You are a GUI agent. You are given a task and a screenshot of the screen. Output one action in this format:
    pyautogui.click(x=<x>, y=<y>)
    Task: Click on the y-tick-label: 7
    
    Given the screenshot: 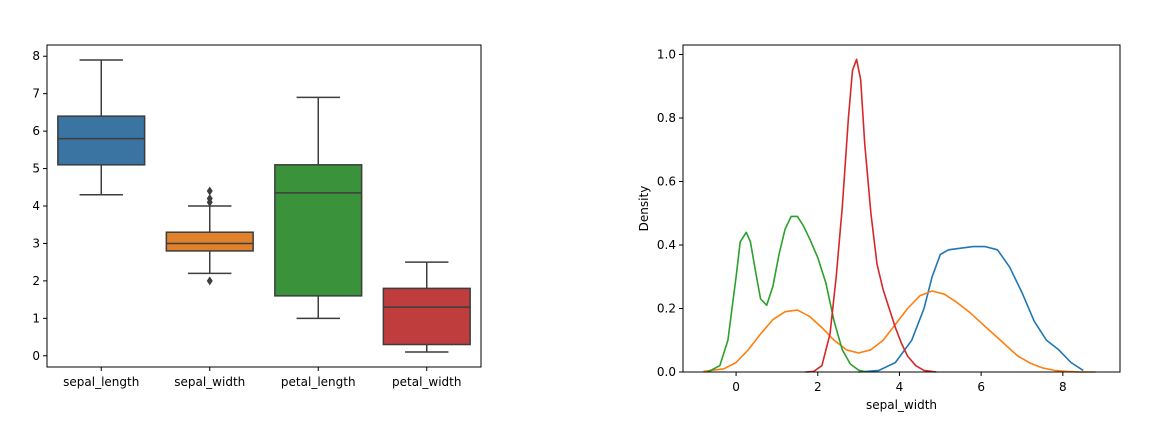 What is the action you would take?
    pyautogui.click(x=36, y=94)
    